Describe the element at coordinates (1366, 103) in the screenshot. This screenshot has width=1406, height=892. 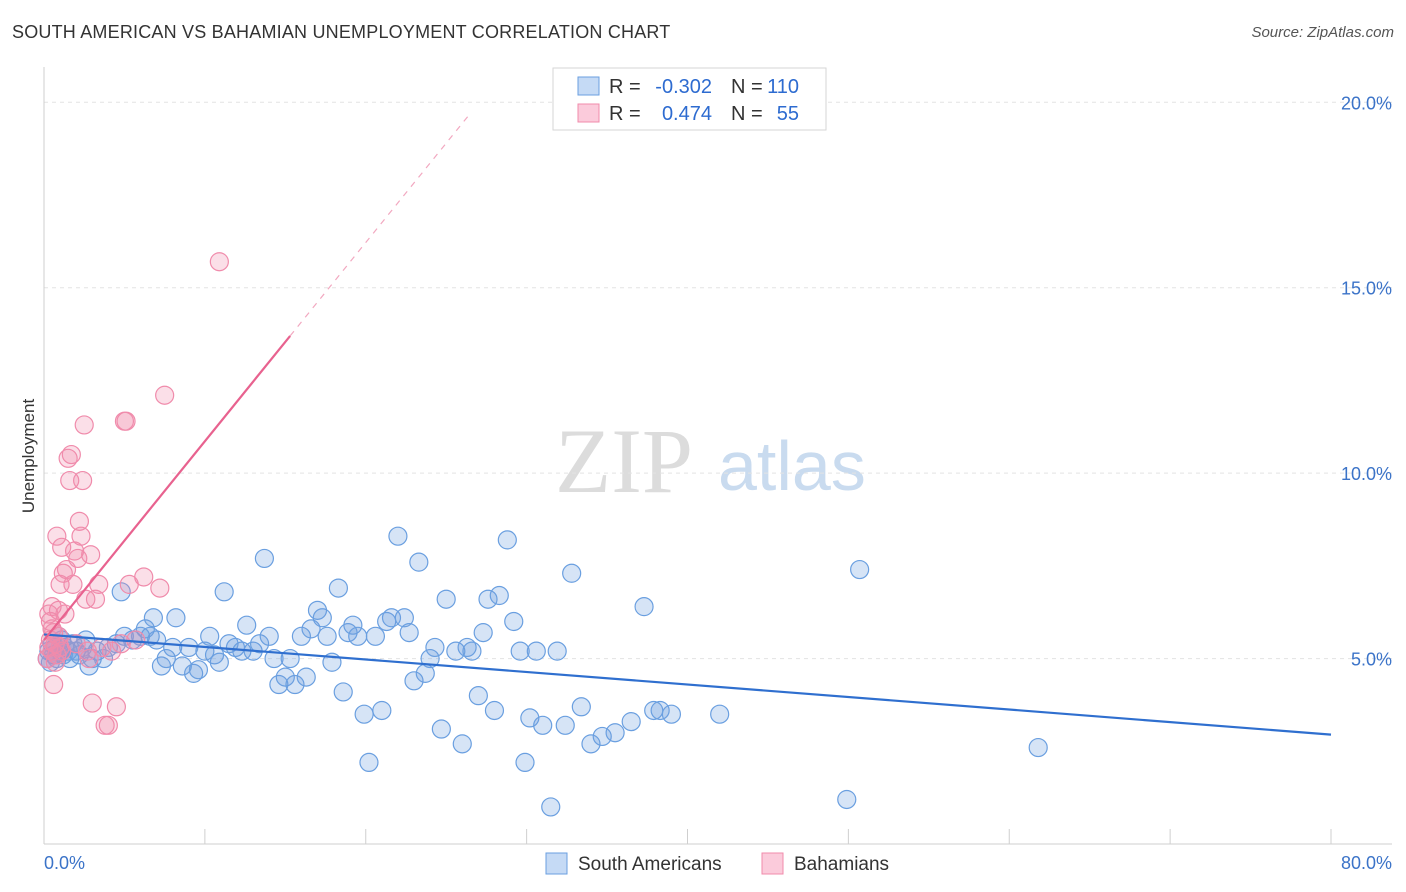
I see `y-tick-label: 20.0%` at that location.